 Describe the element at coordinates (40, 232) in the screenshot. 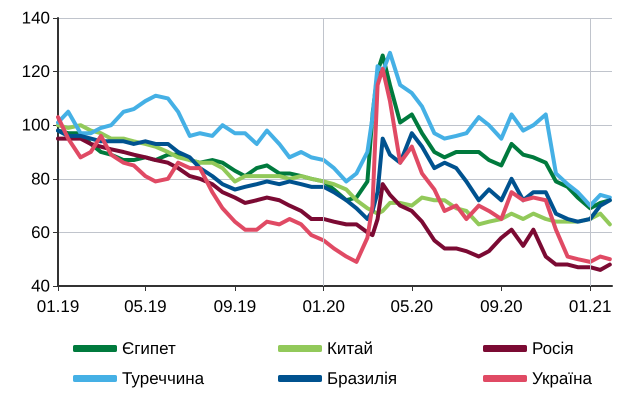

I see `y-tick-label: 60` at that location.